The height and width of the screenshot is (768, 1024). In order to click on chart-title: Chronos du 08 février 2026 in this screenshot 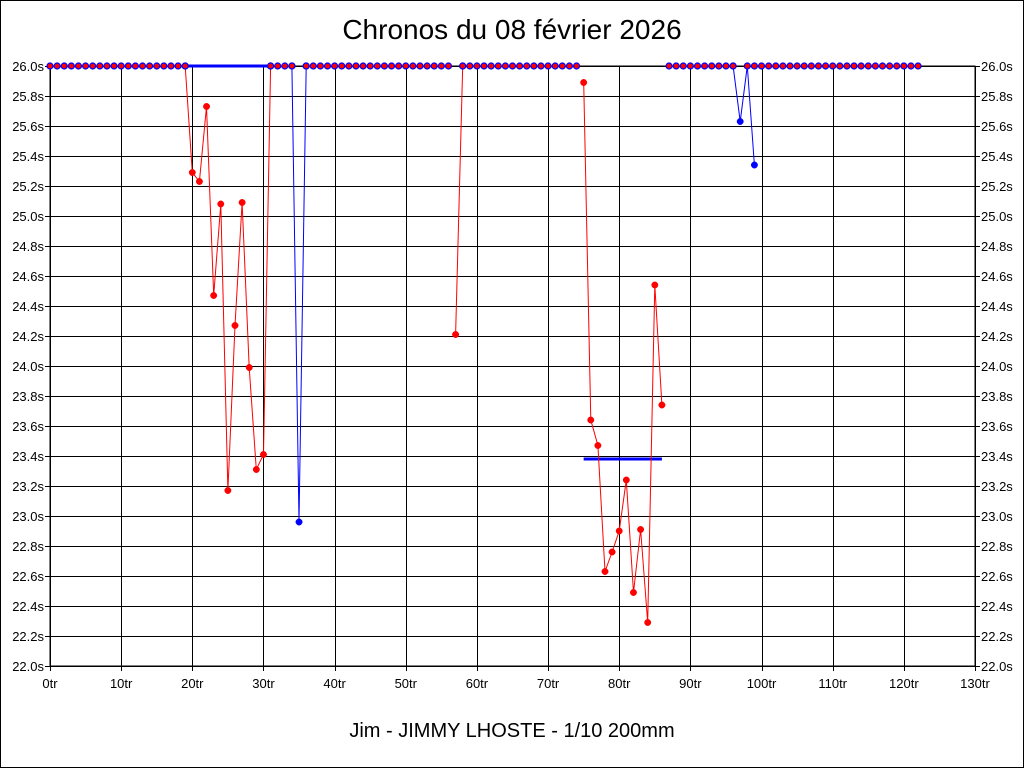, I will do `click(512, 29)`.